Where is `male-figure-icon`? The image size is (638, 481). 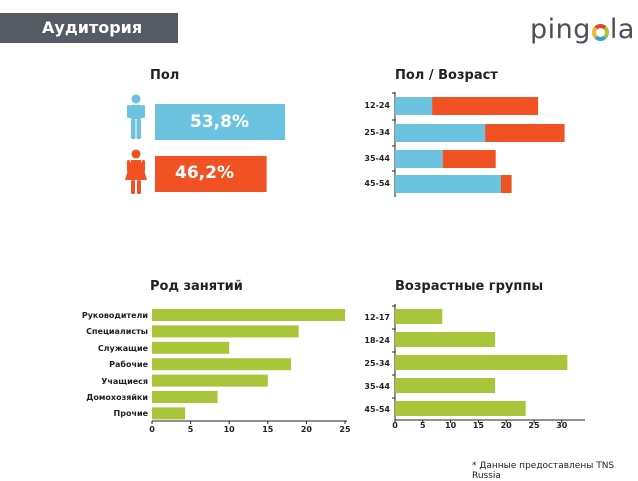 male-figure-icon is located at coordinates (136, 116).